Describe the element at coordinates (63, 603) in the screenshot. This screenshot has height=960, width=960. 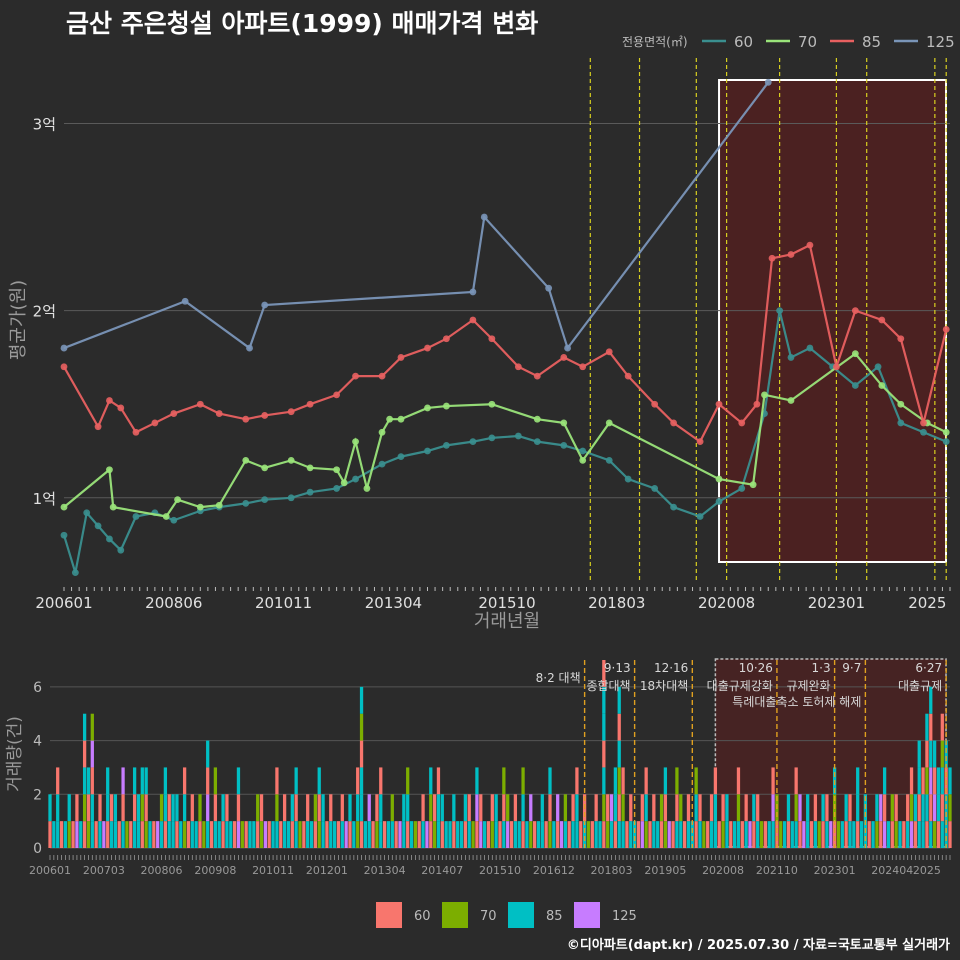
I see `x-tick-label: 200601` at that location.